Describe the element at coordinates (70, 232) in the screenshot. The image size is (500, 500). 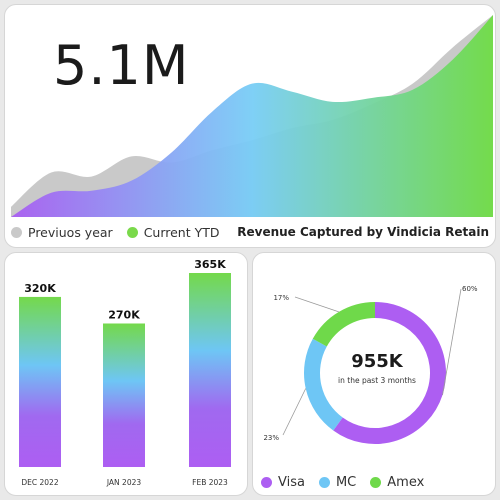
I see `legend-label-previous: Previuos year` at that location.